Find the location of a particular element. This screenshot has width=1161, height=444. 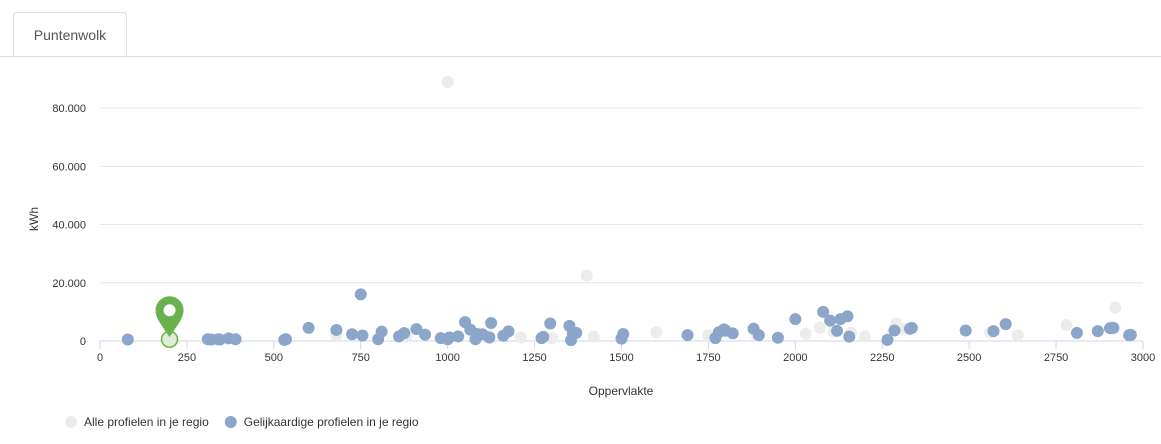

legend-label: Alle profielen in je regio is located at coordinates (146, 422).